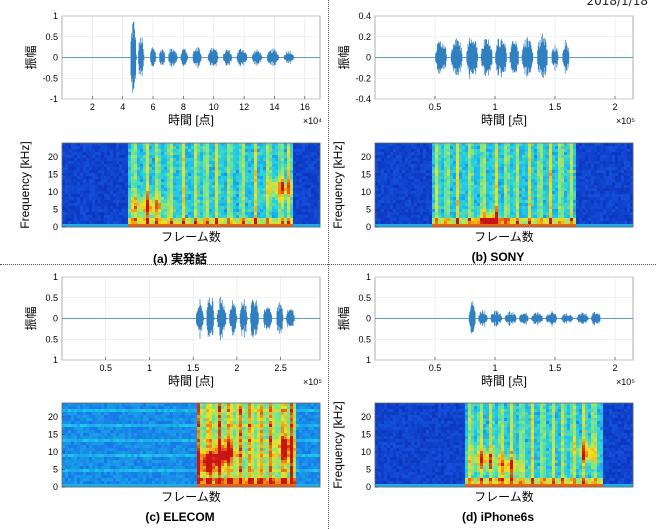  I want to click on y-axis-label: 振幅, so click(30, 57).